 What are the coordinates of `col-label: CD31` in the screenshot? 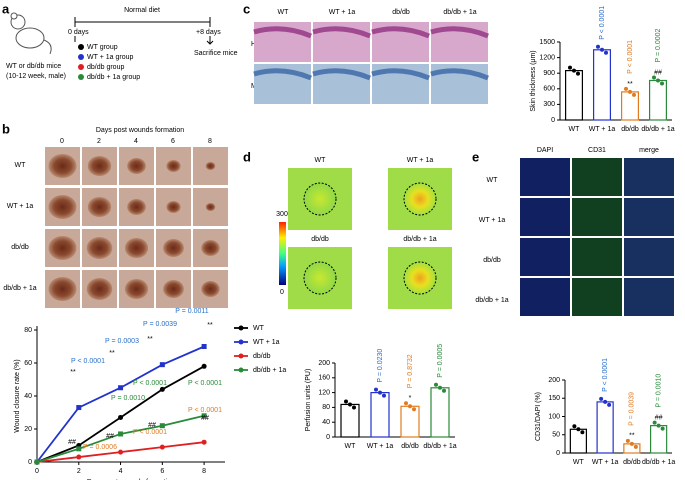 It's located at (597, 150).